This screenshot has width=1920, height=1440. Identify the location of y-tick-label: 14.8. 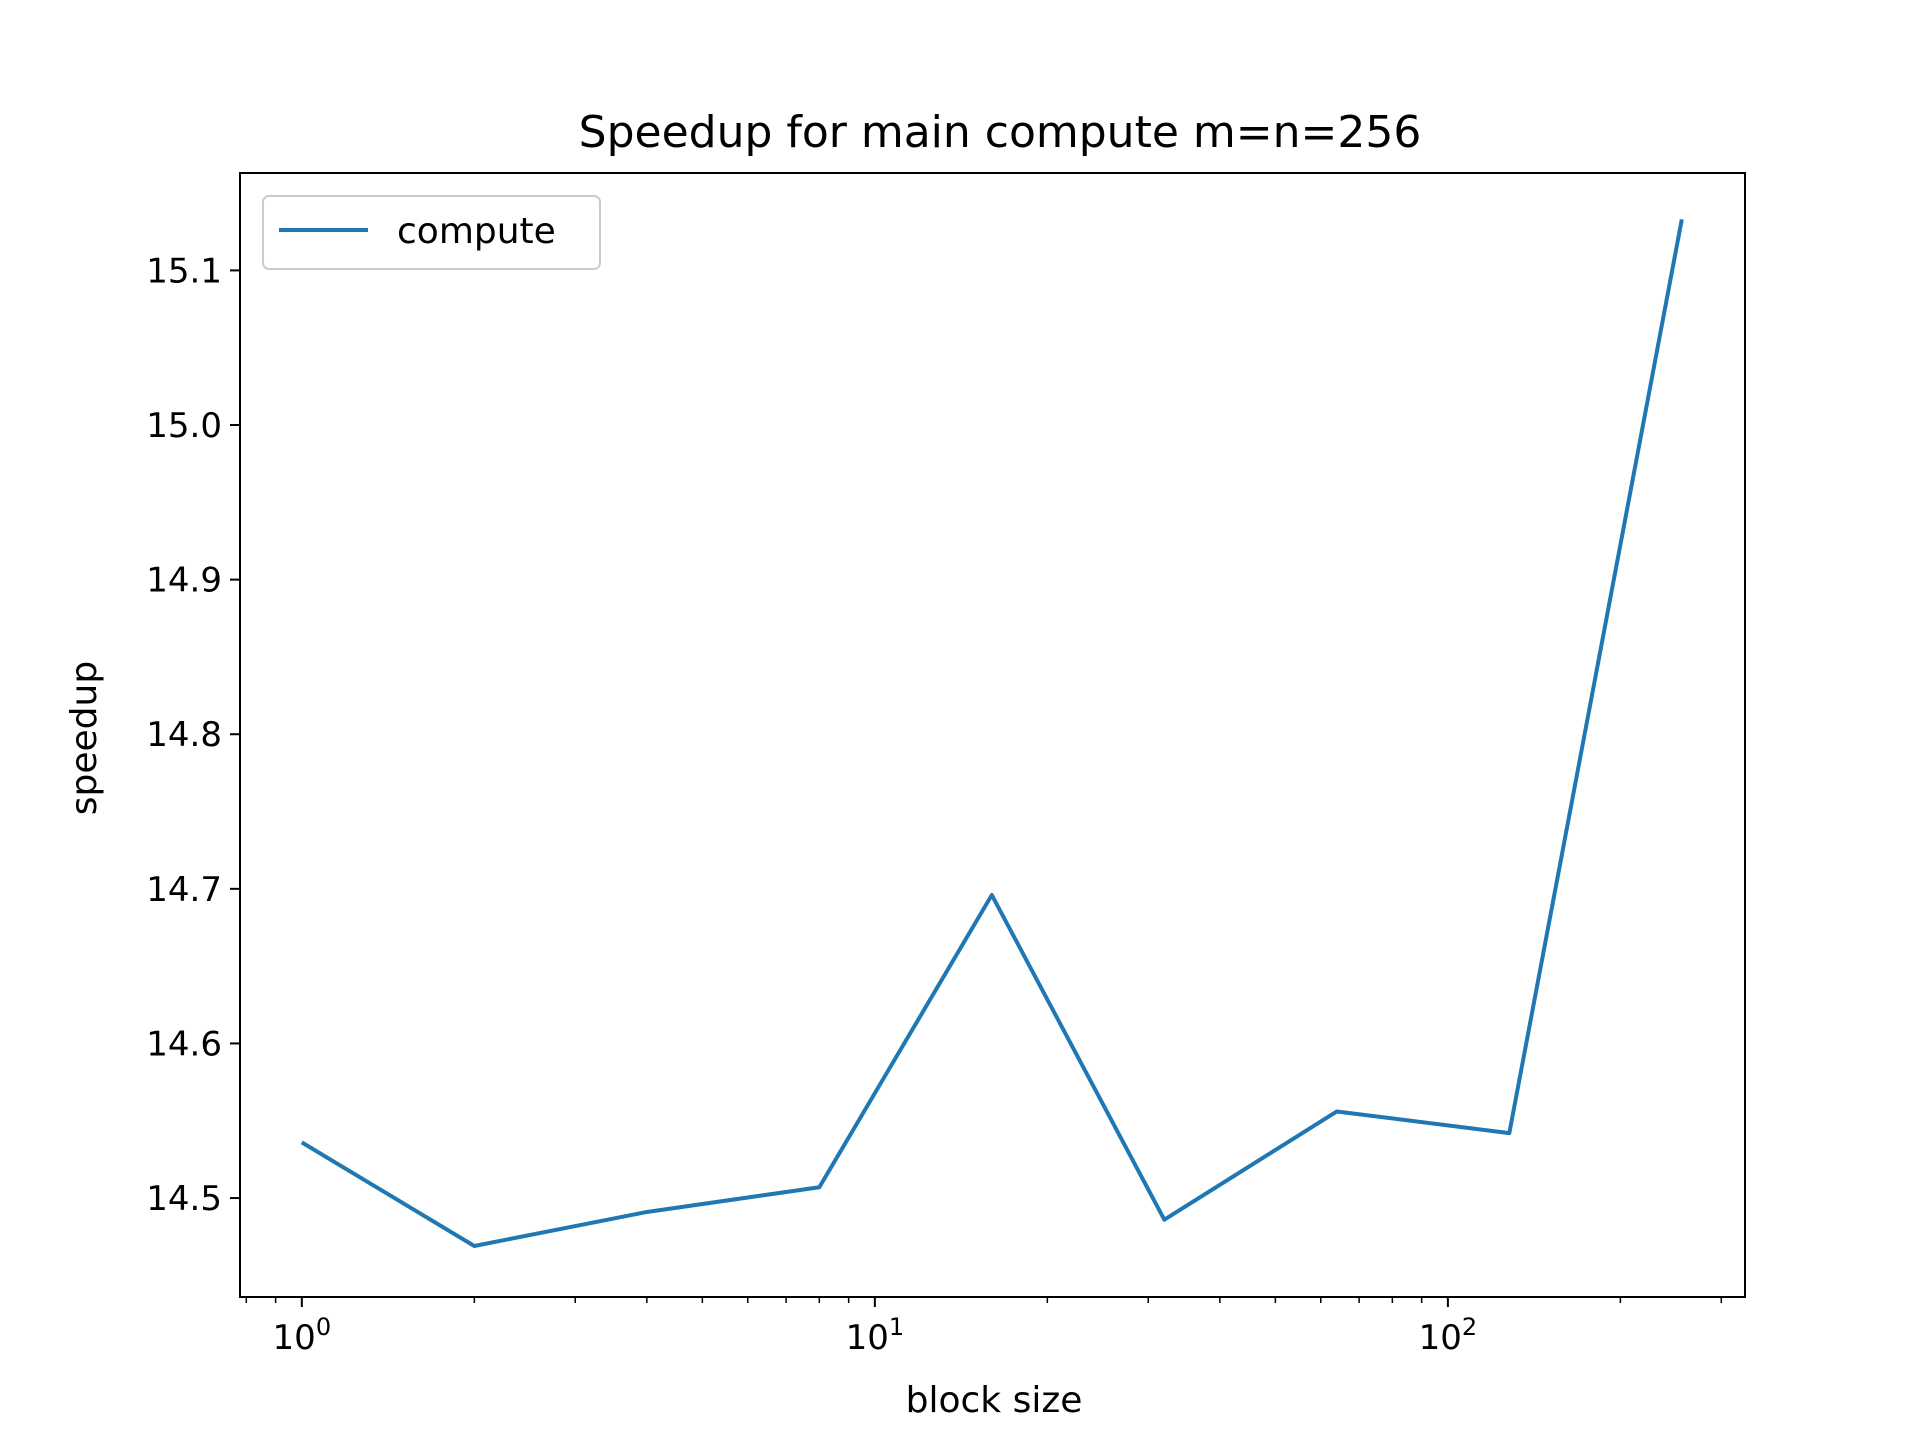
(184, 735).